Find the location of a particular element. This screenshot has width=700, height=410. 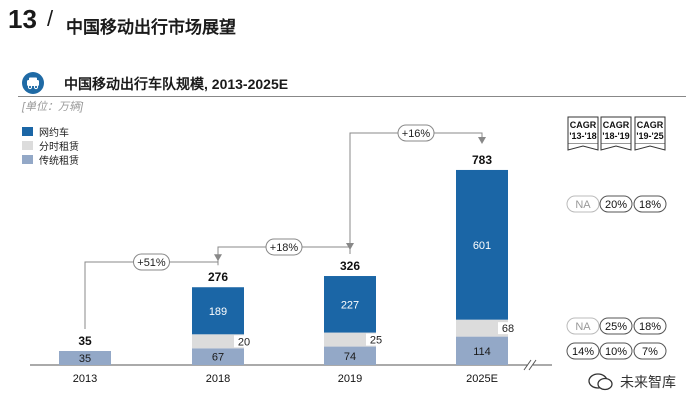

data-label: 35 is located at coordinates (85, 359).